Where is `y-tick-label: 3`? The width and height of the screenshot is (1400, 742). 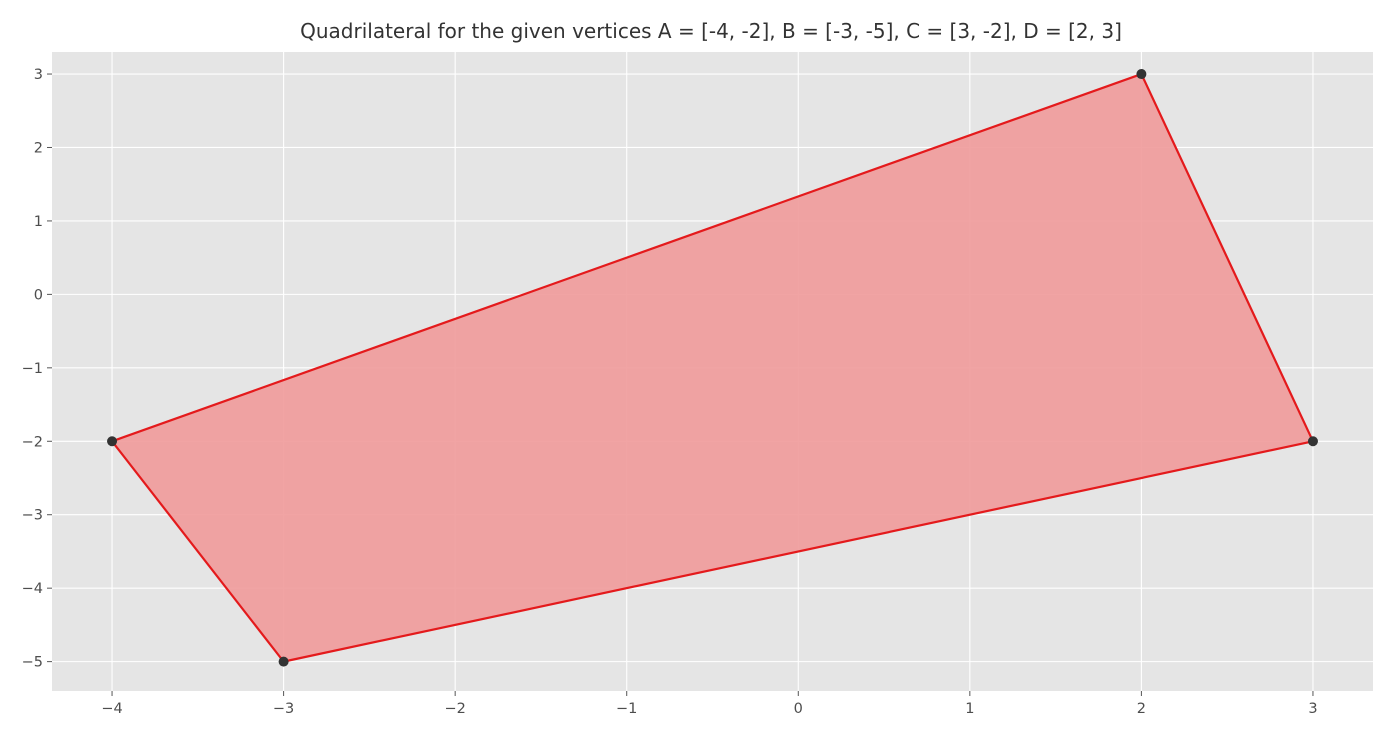
y-tick-label: 3 is located at coordinates (38, 75).